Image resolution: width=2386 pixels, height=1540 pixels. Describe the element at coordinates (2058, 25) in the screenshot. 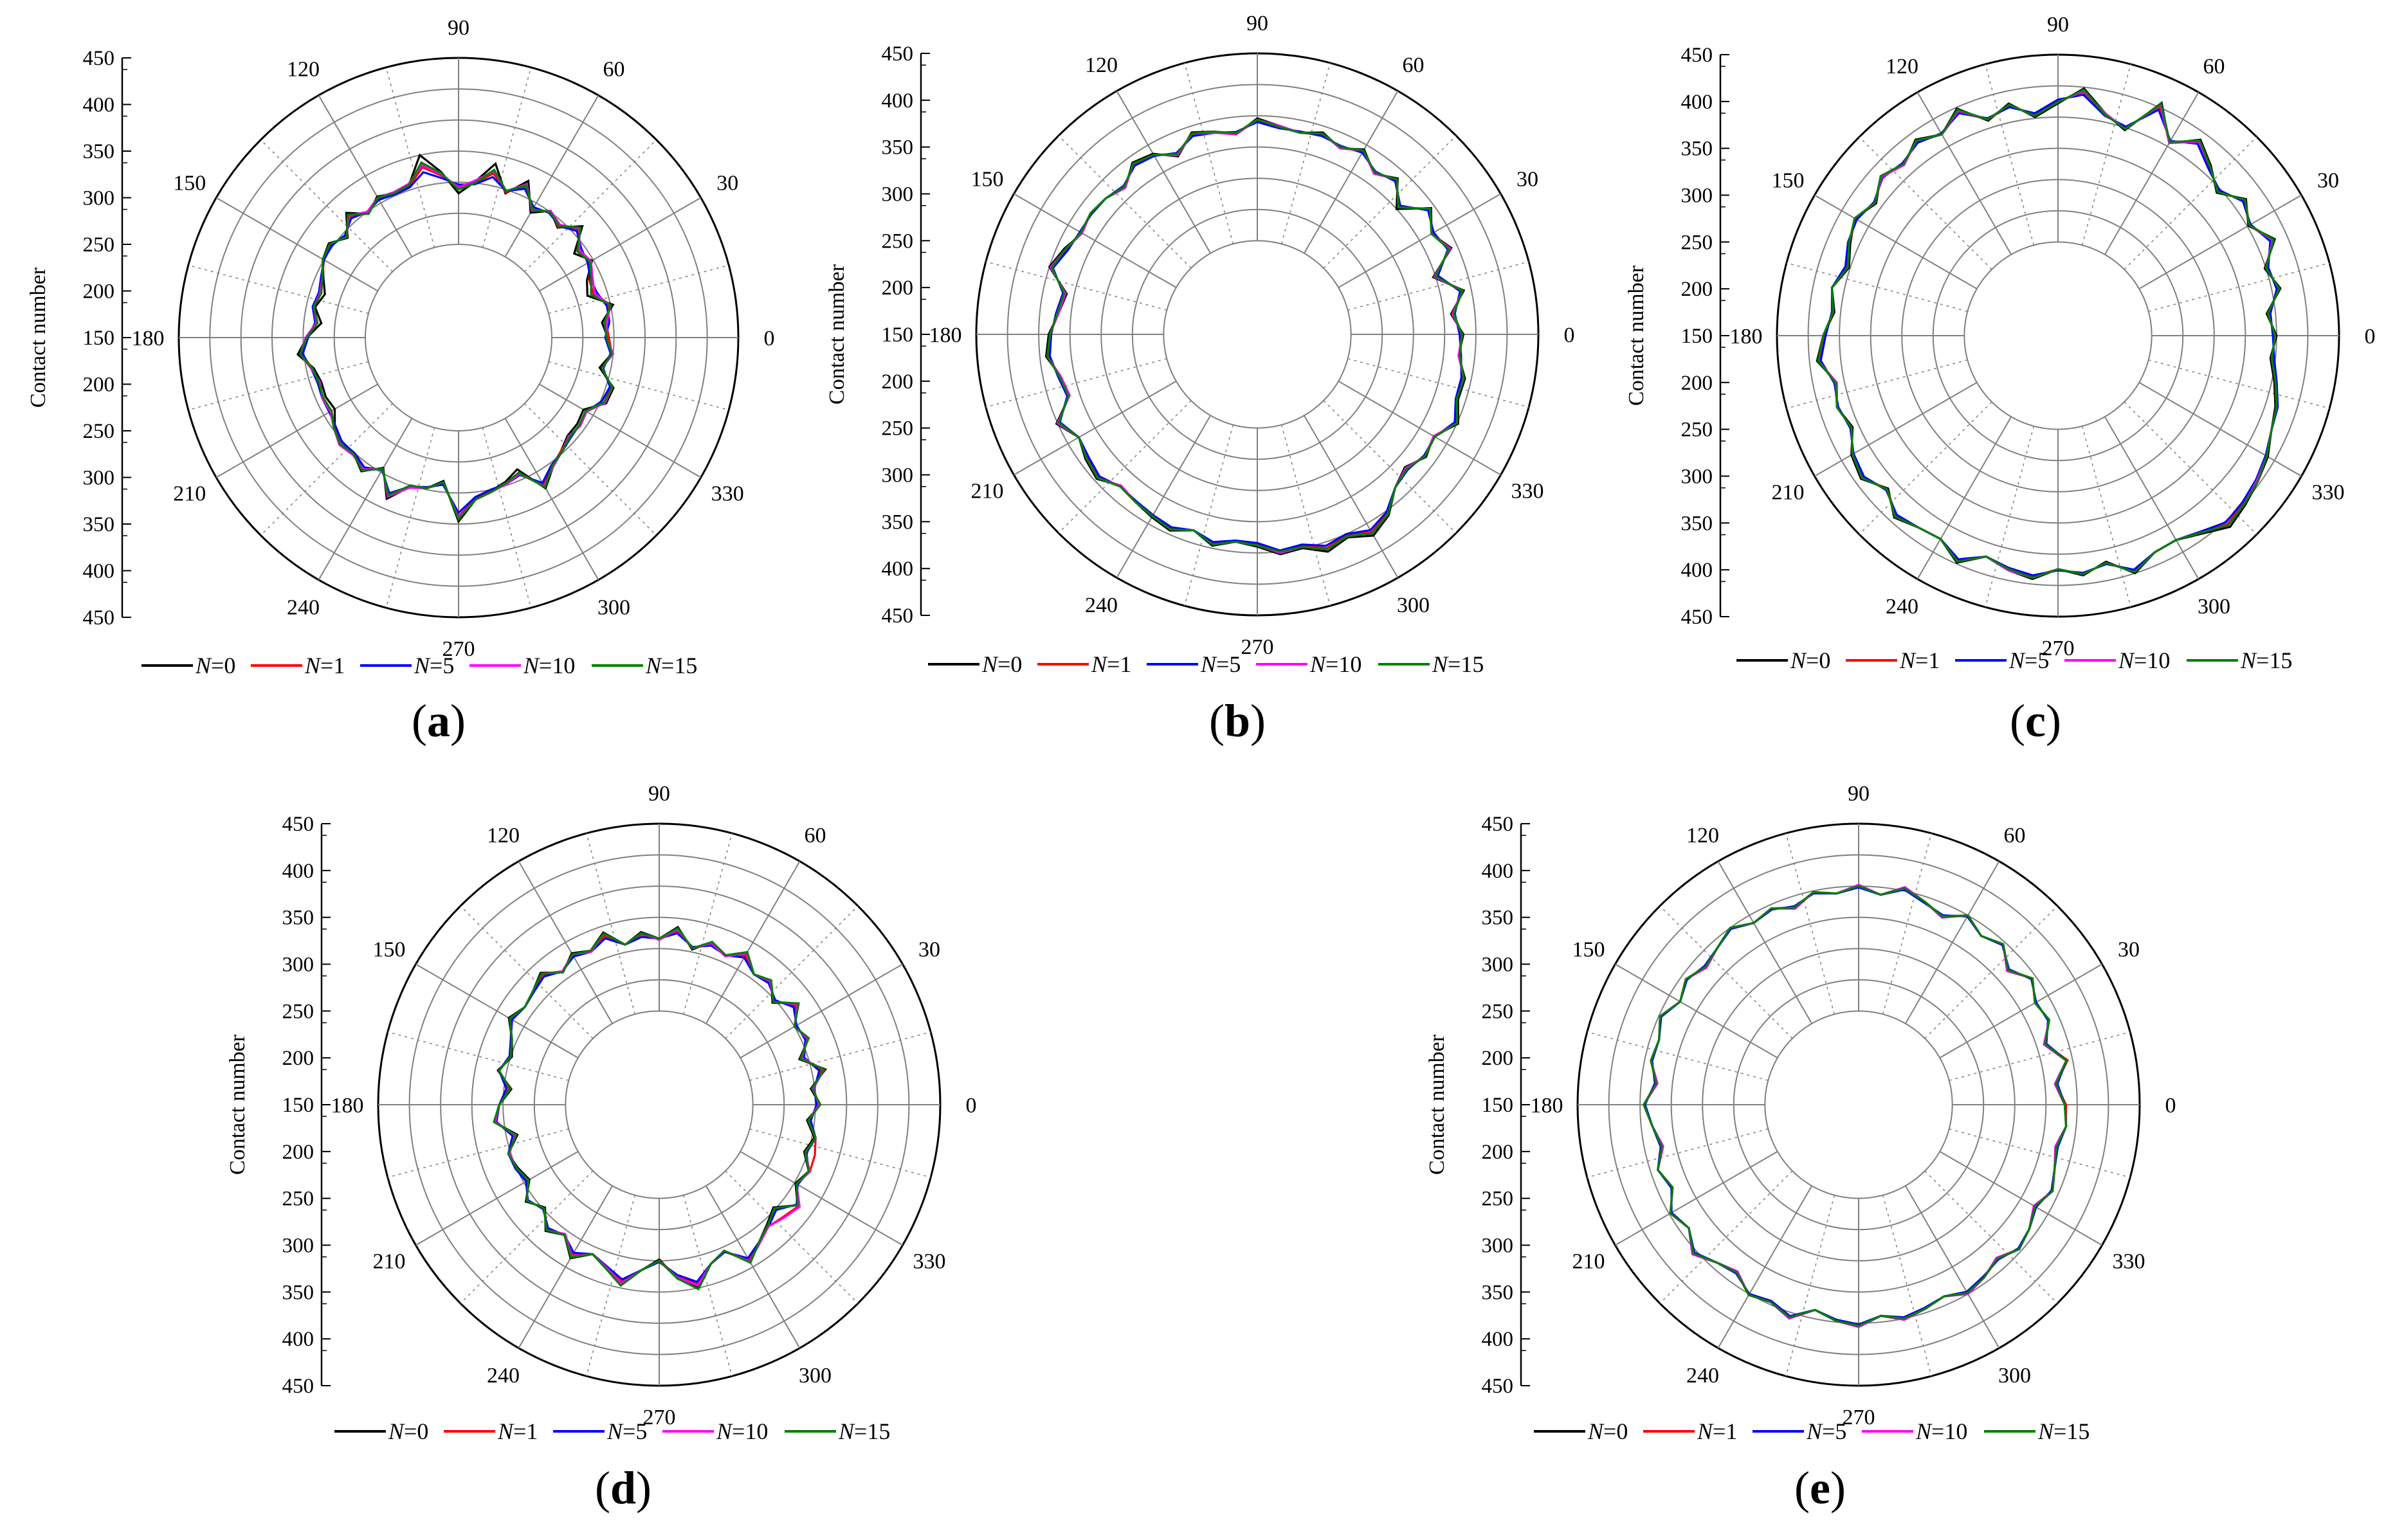

I see `angle-tick-label: 90` at that location.